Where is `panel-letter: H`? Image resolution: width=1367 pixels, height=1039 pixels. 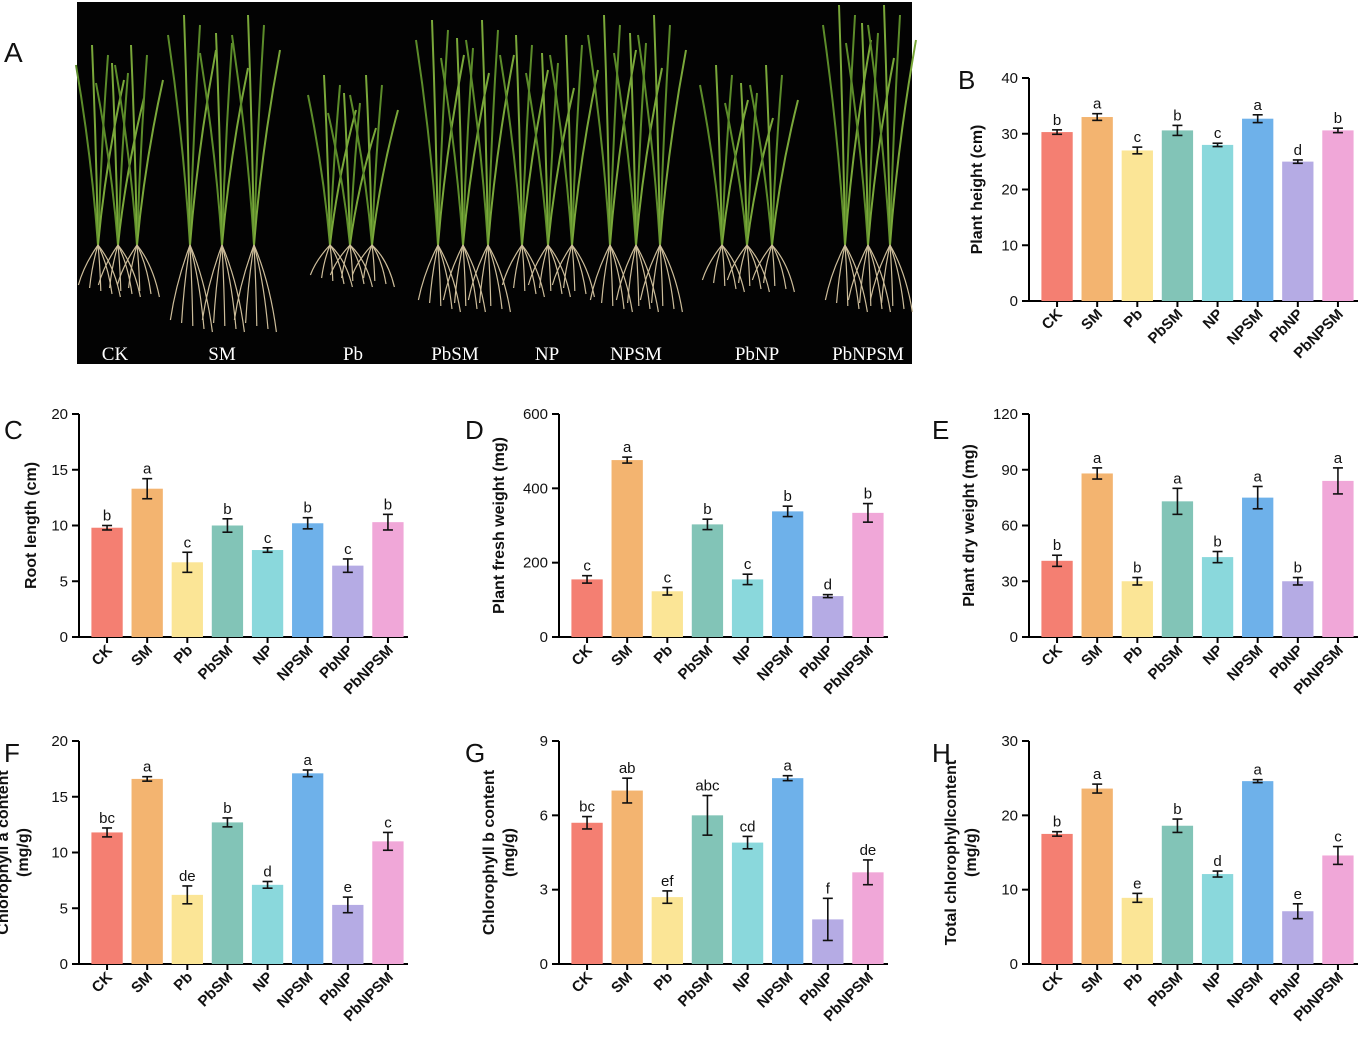
panel-letter: H is located at coordinates (941, 753).